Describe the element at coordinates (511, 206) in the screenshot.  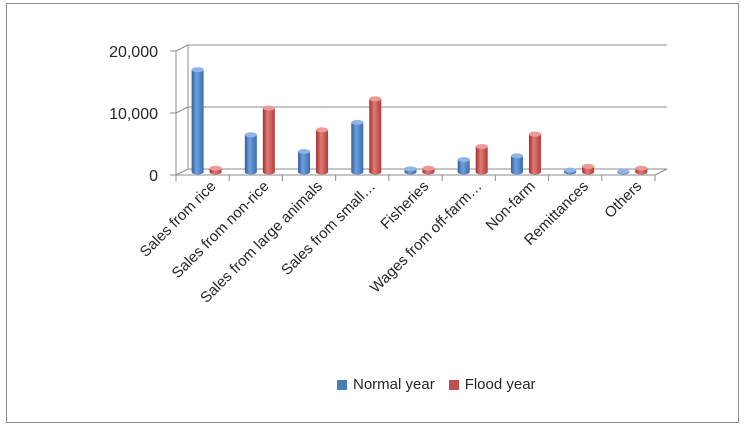
I see `x-tick-label: Non-farm` at that location.